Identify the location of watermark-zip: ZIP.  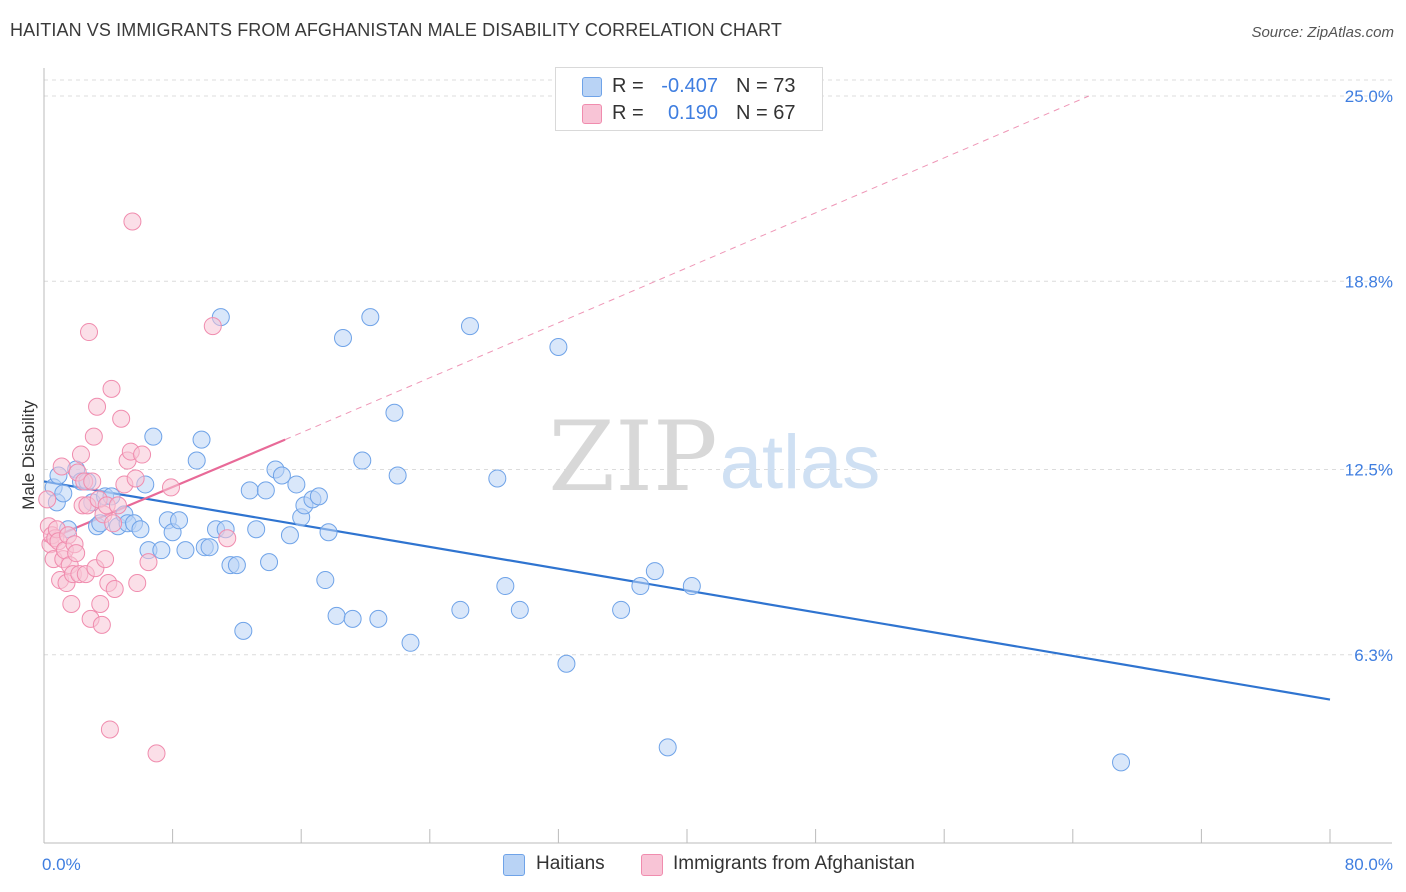
(632, 457).